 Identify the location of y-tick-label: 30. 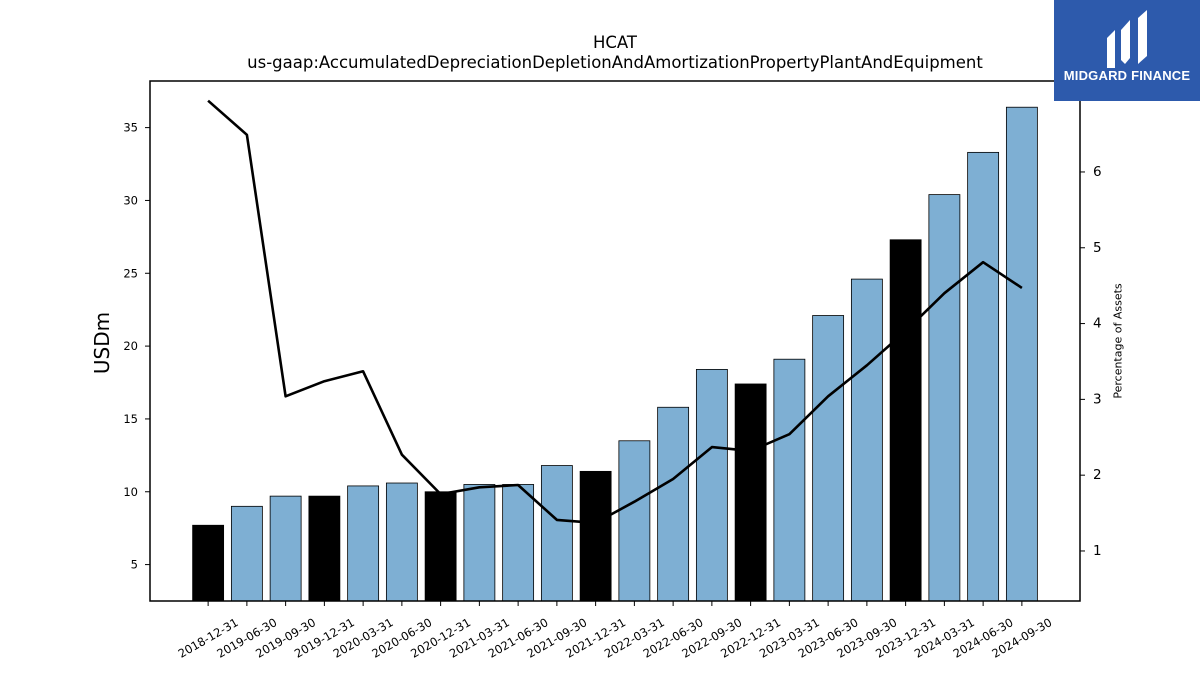
(130, 200).